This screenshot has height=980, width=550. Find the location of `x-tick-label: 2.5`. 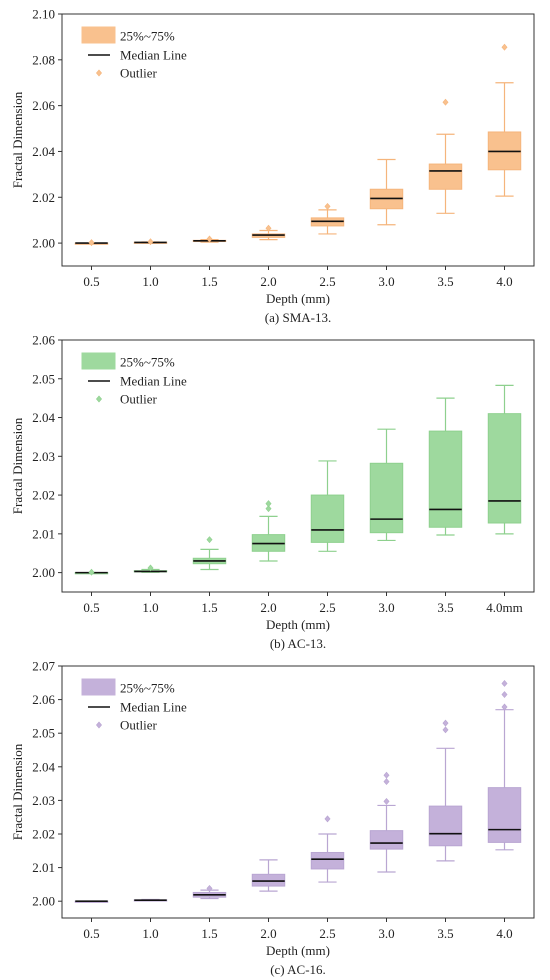

x-tick-label: 2.5 is located at coordinates (327, 281).